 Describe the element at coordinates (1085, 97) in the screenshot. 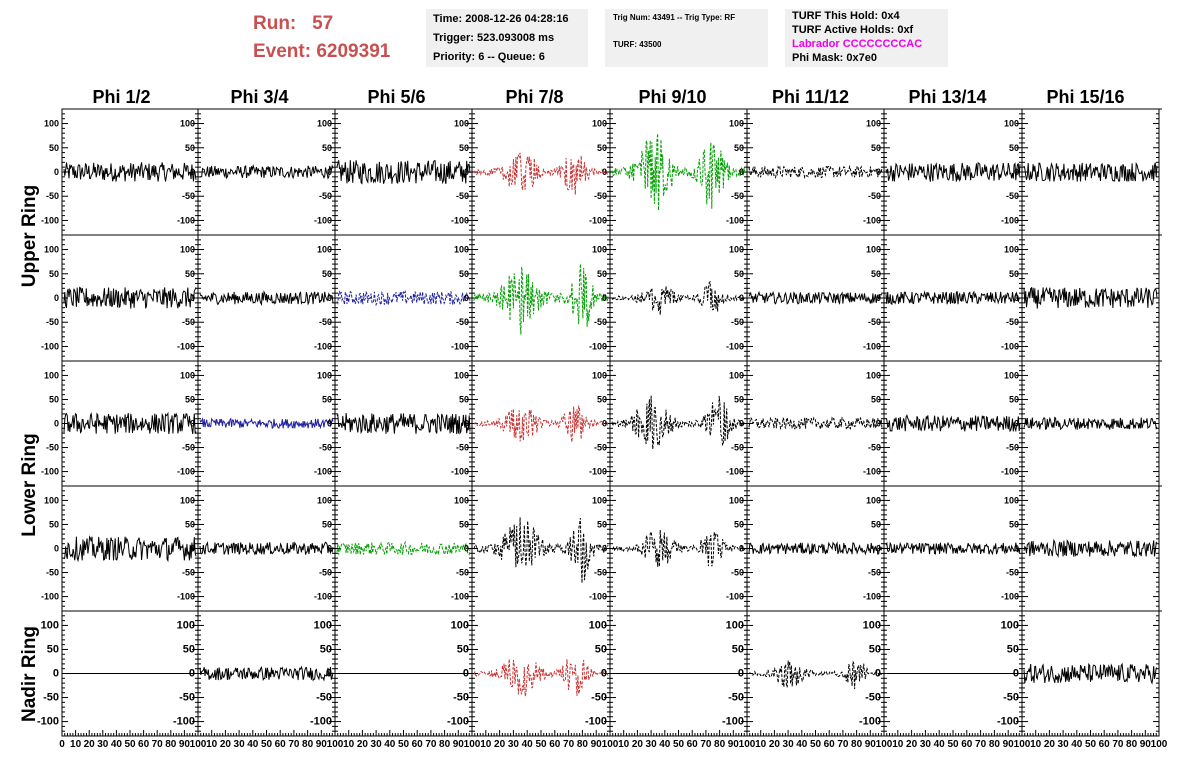

I see `phi-col-header: Phi 15/16` at that location.